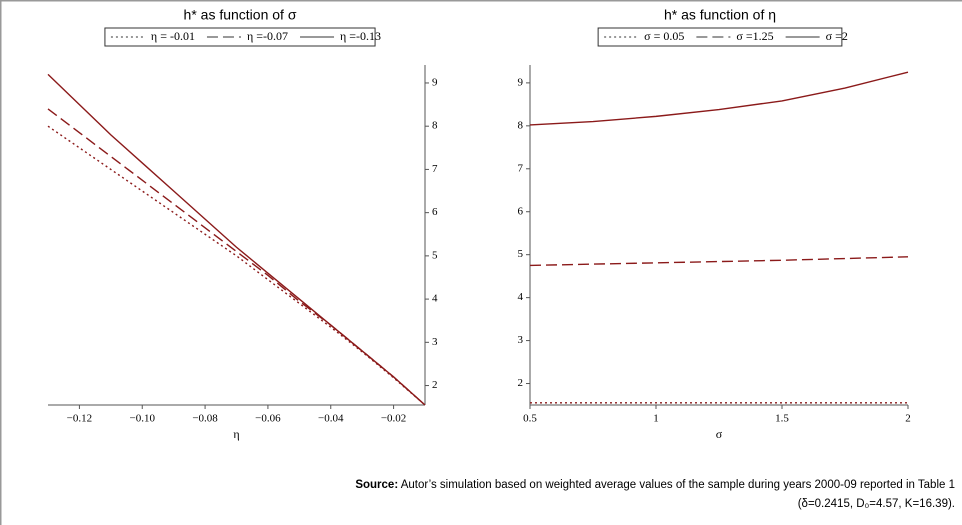 Image resolution: width=962 pixels, height=525 pixels. I want to click on legend-label: σ =2, so click(837, 36).